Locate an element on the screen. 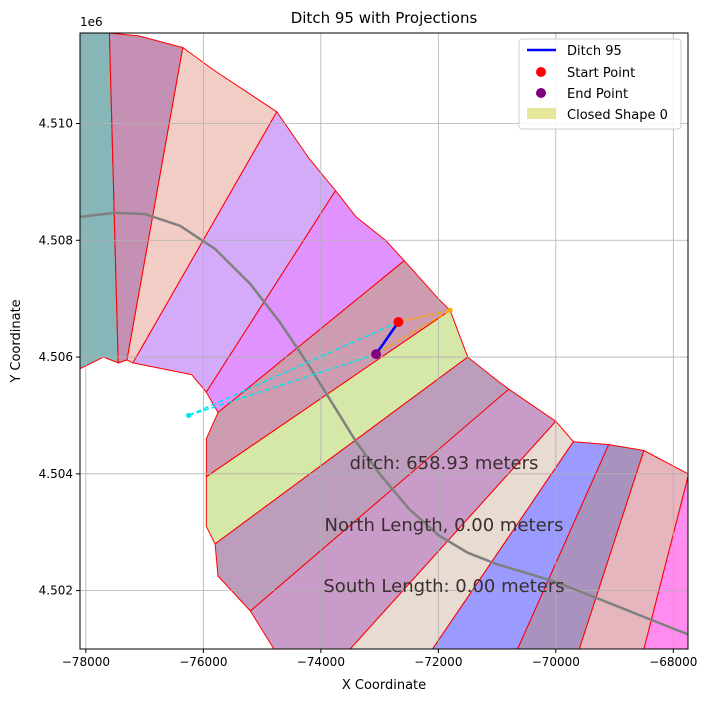 Image resolution: width=708 pixels, height=701 pixels. legend-label-end-point: End Point is located at coordinates (597, 94).